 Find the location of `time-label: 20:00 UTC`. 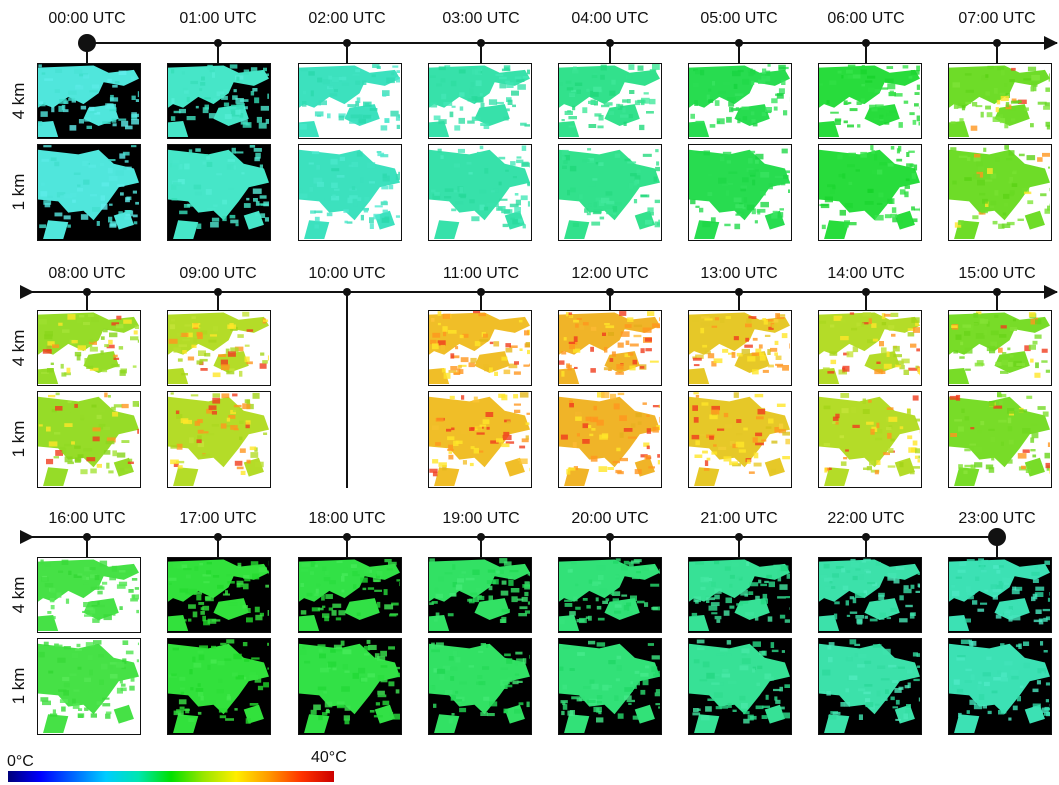

time-label: 20:00 UTC is located at coordinates (610, 518).